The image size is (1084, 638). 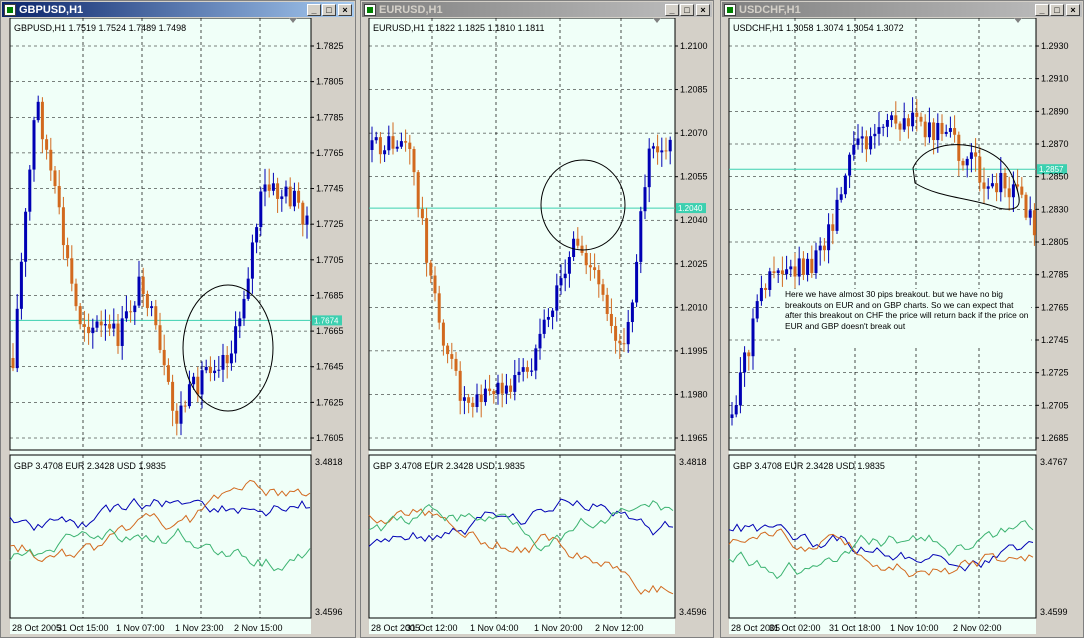 What do you see at coordinates (1055, 438) in the screenshot?
I see `y-tick-label: 1.2685` at bounding box center [1055, 438].